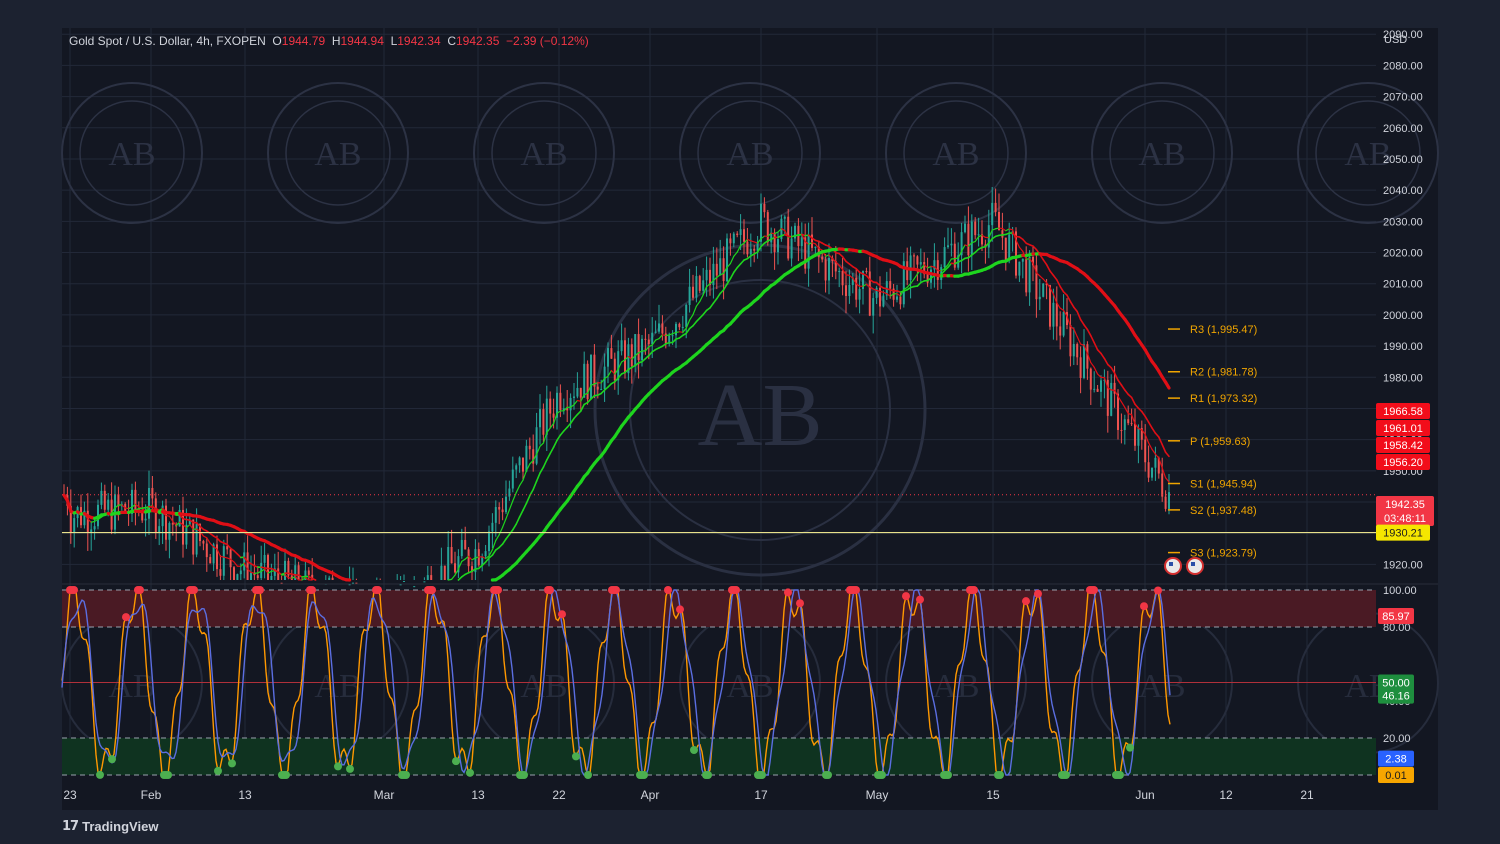 This screenshot has height=844, width=1500. I want to click on symbol-title: Gold Spot / U.S. Dollar, 4h, FXOPEN, so click(167, 41).